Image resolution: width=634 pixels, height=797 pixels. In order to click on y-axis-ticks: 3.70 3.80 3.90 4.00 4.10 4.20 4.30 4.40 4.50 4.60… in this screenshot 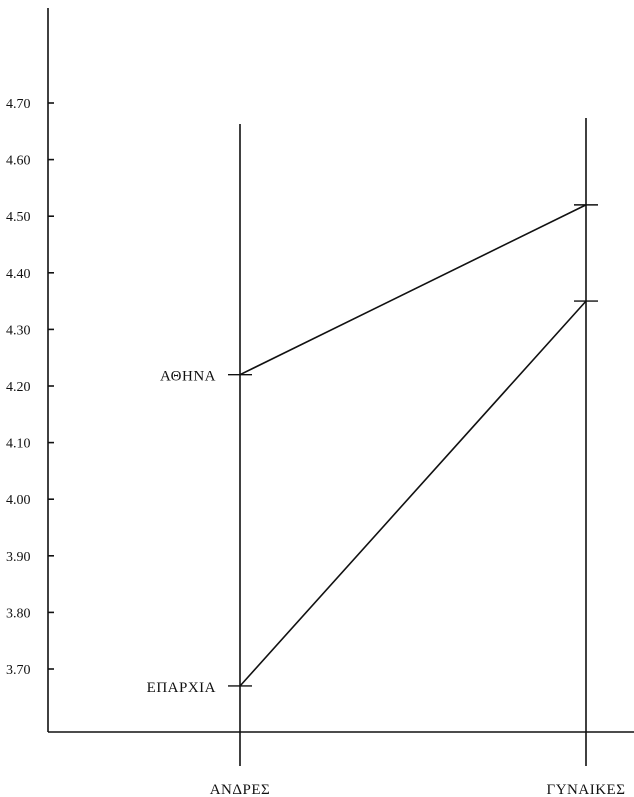, I will do `click(30, 387)`.